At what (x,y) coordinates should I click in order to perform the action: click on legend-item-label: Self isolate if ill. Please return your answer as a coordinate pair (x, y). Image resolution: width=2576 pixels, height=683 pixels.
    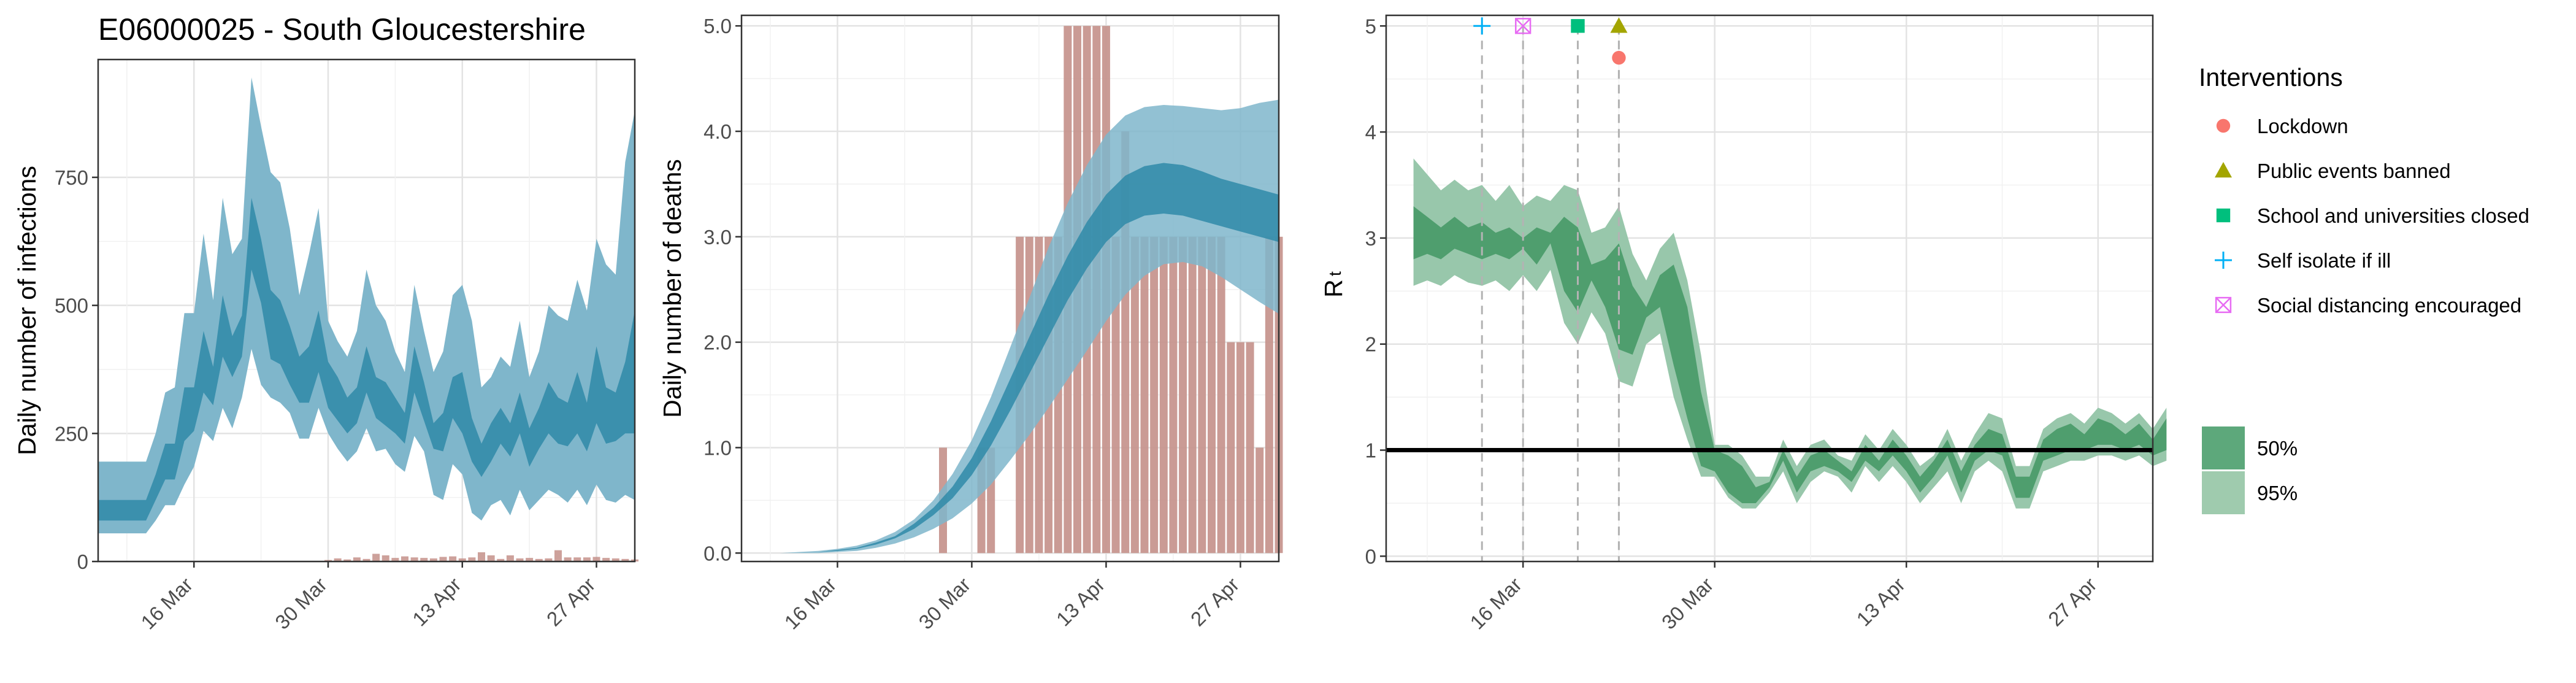
    Looking at the image, I should click on (2324, 260).